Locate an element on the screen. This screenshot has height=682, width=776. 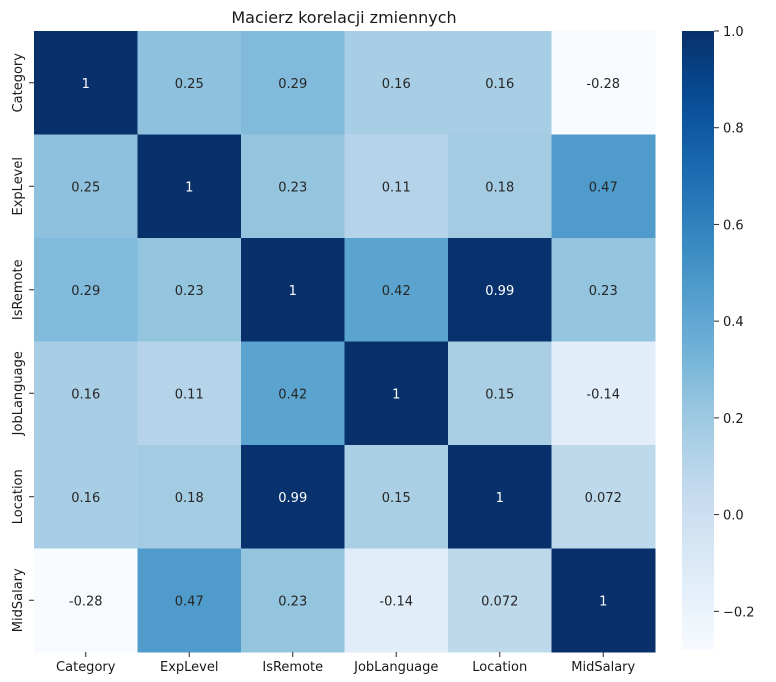
heatmap-value-label-r4-c5: 0.072 is located at coordinates (603, 498).